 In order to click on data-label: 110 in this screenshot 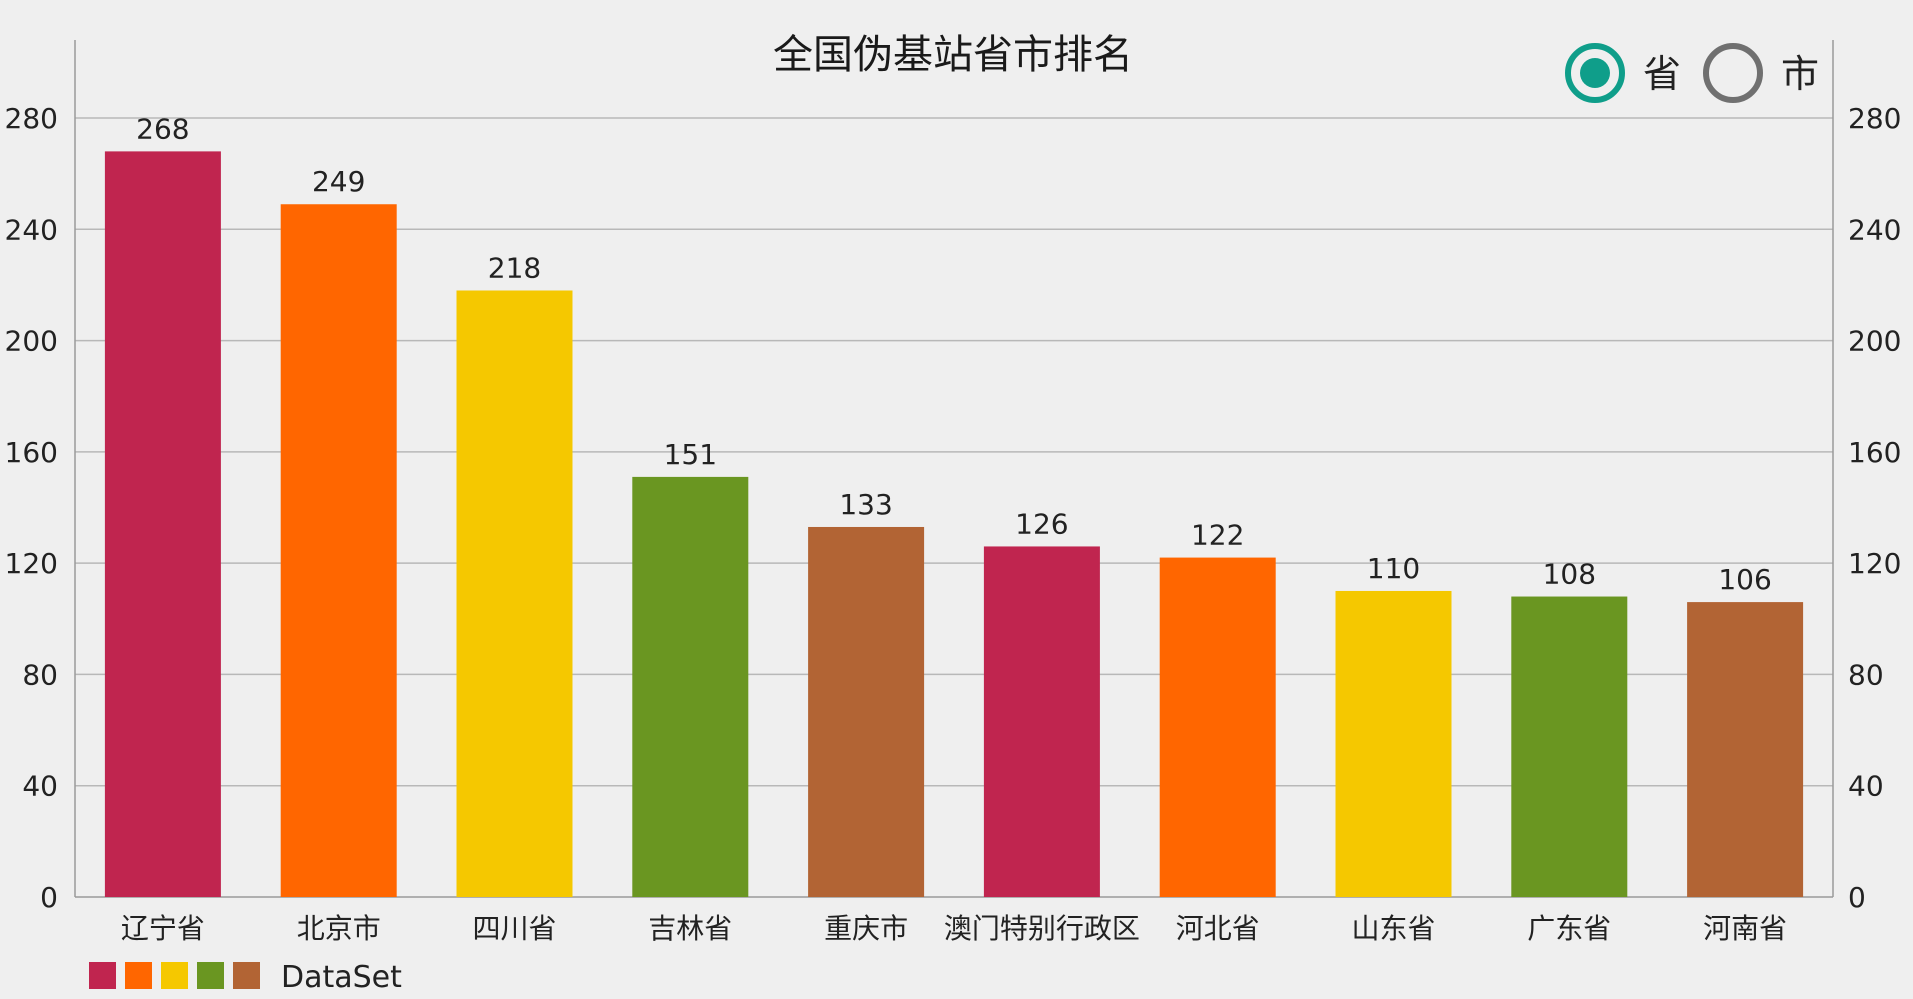, I will do `click(1393, 568)`.